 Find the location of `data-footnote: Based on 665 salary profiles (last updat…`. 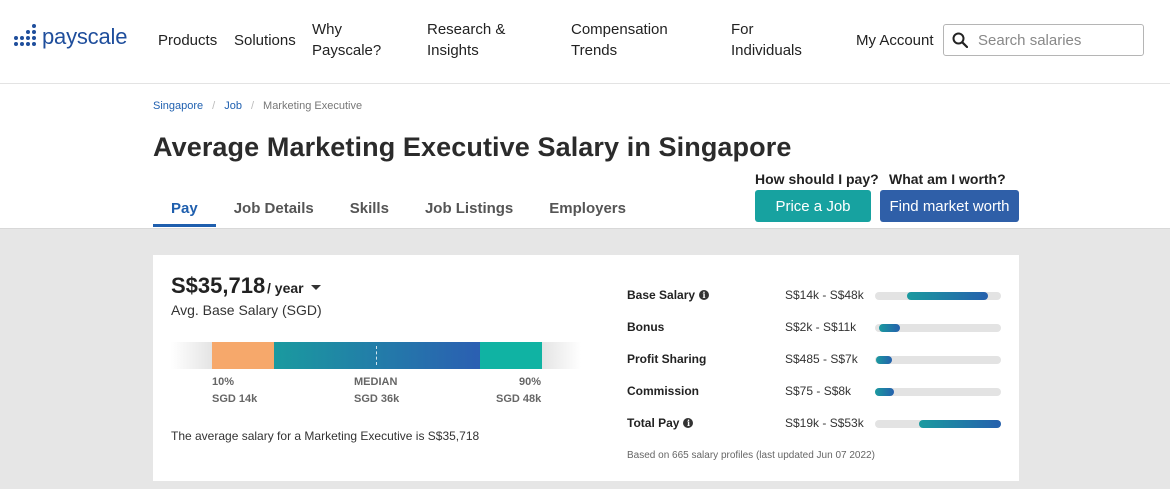

data-footnote: Based on 665 salary profiles (last updat… is located at coordinates (751, 455).